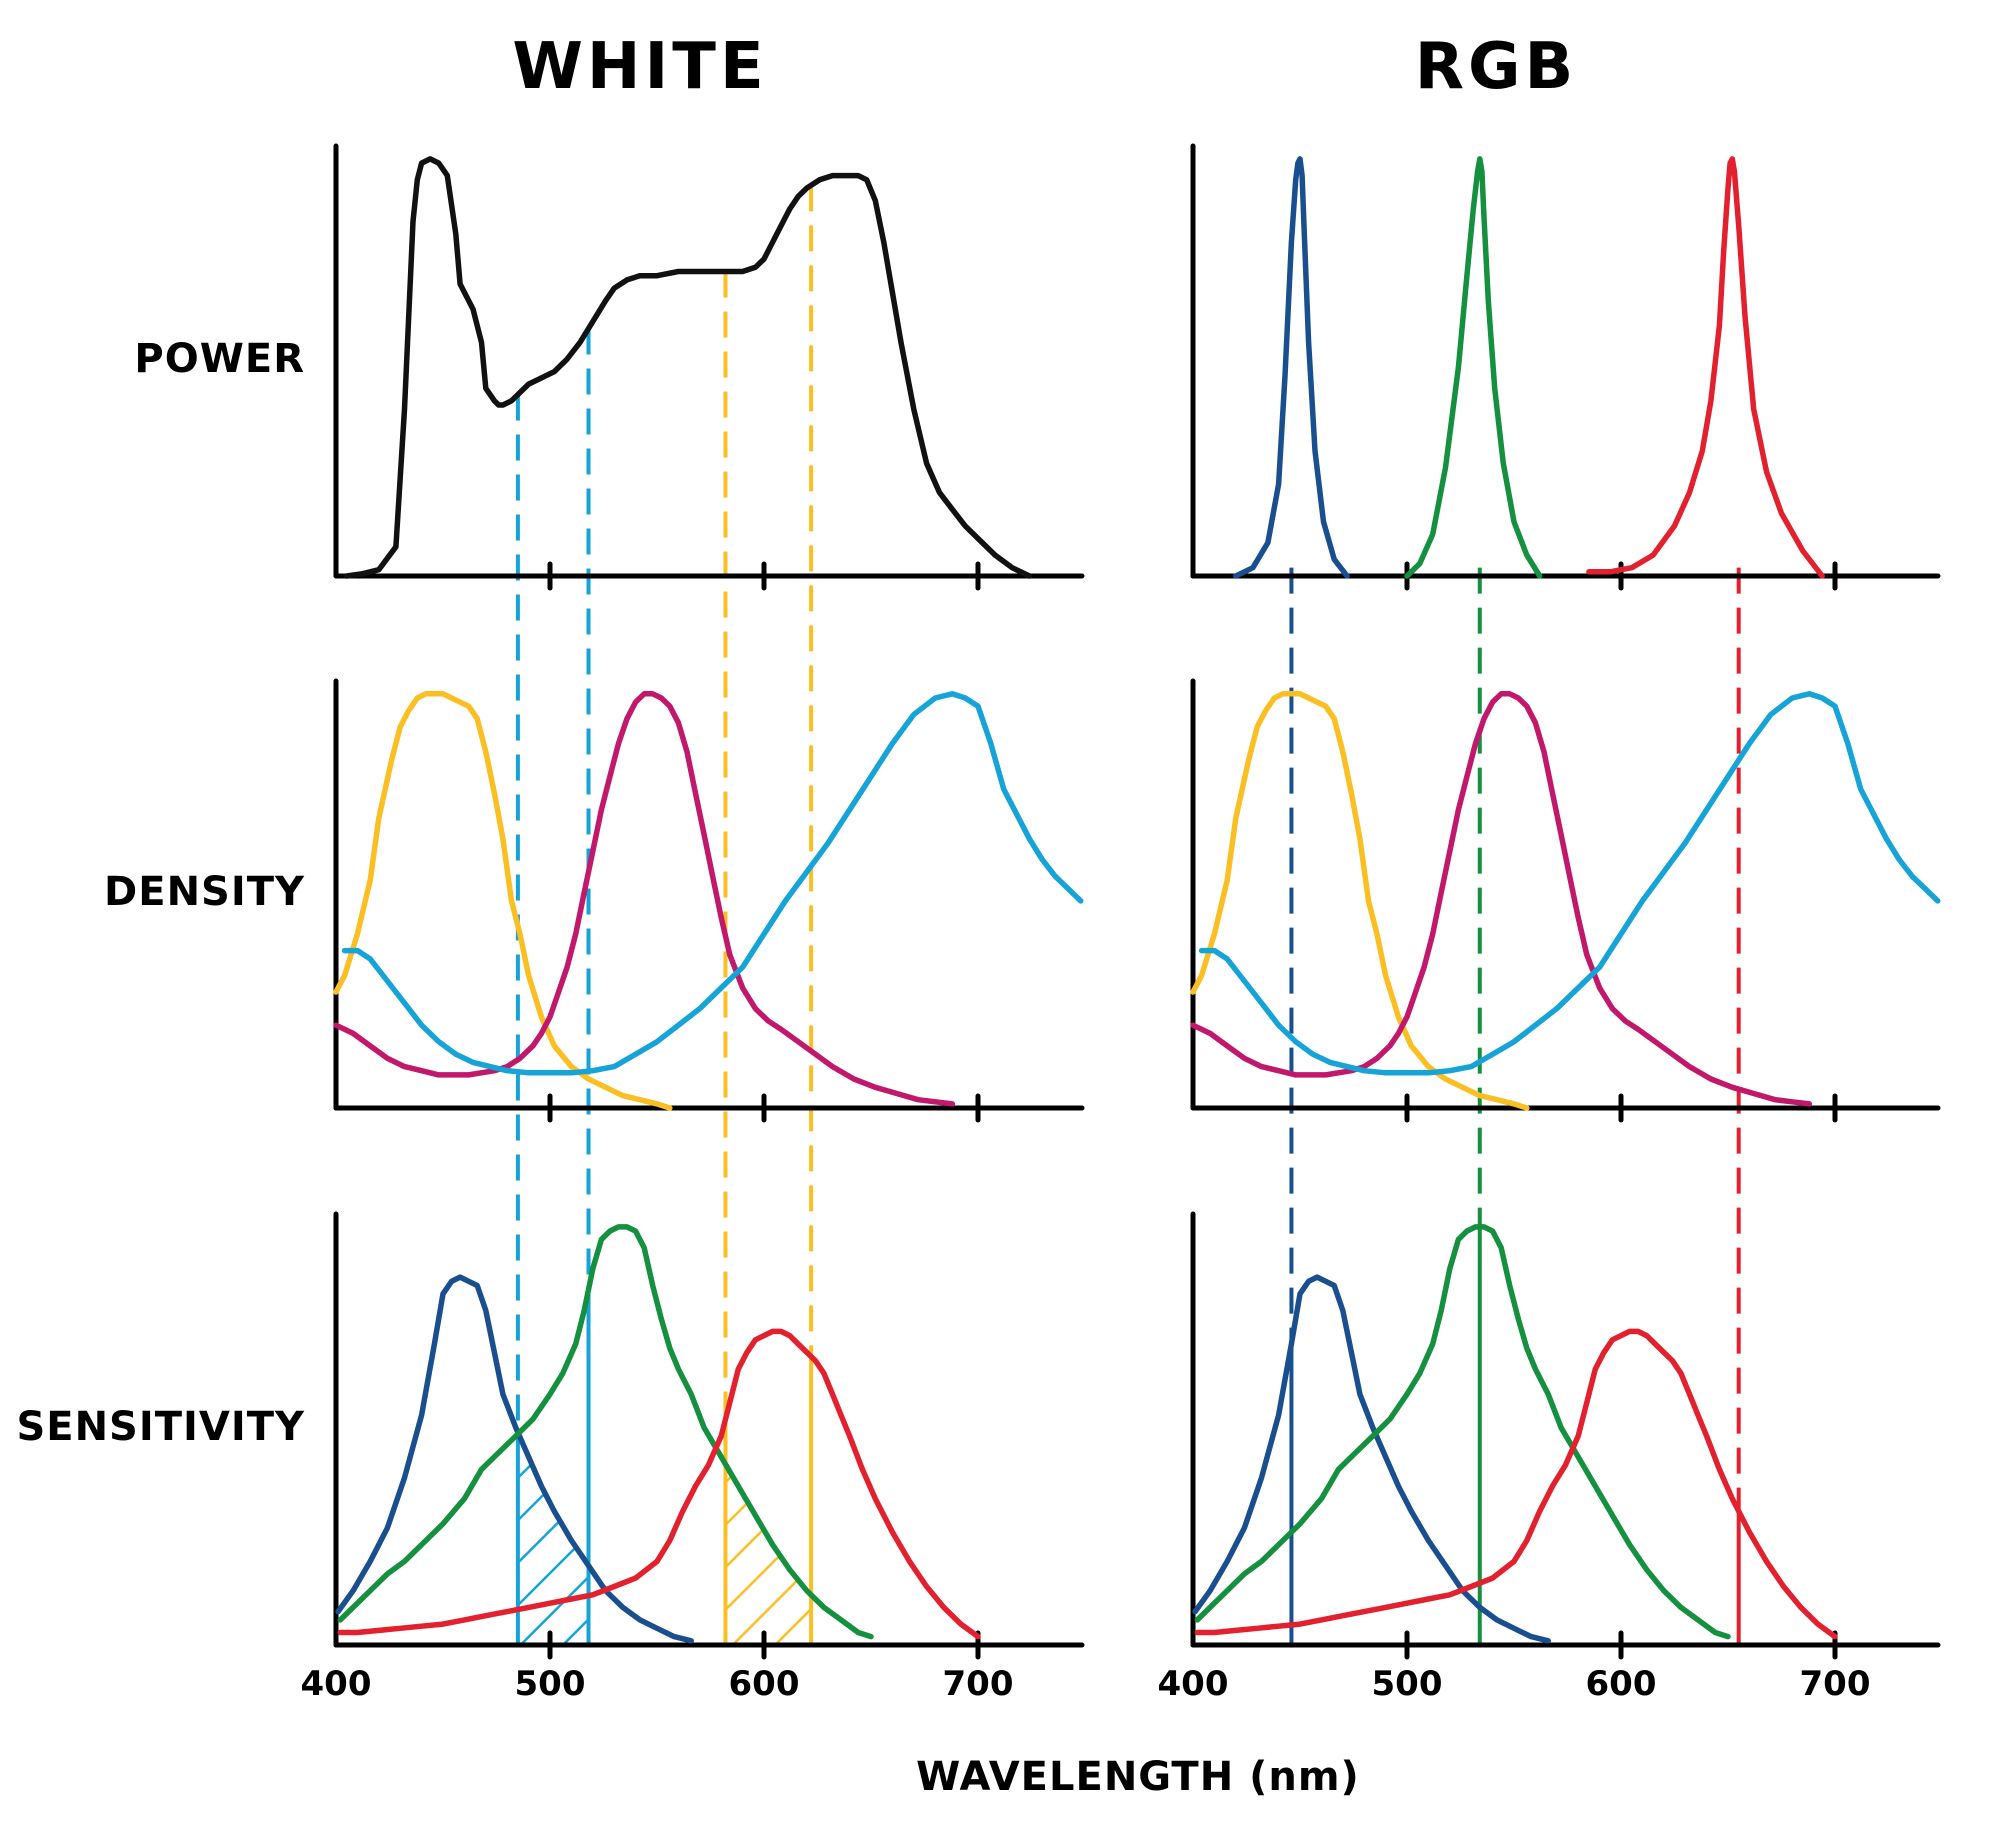 The image size is (1999, 1824). Describe the element at coordinates (639, 67) in the screenshot. I see `title-white: WHITE` at that location.